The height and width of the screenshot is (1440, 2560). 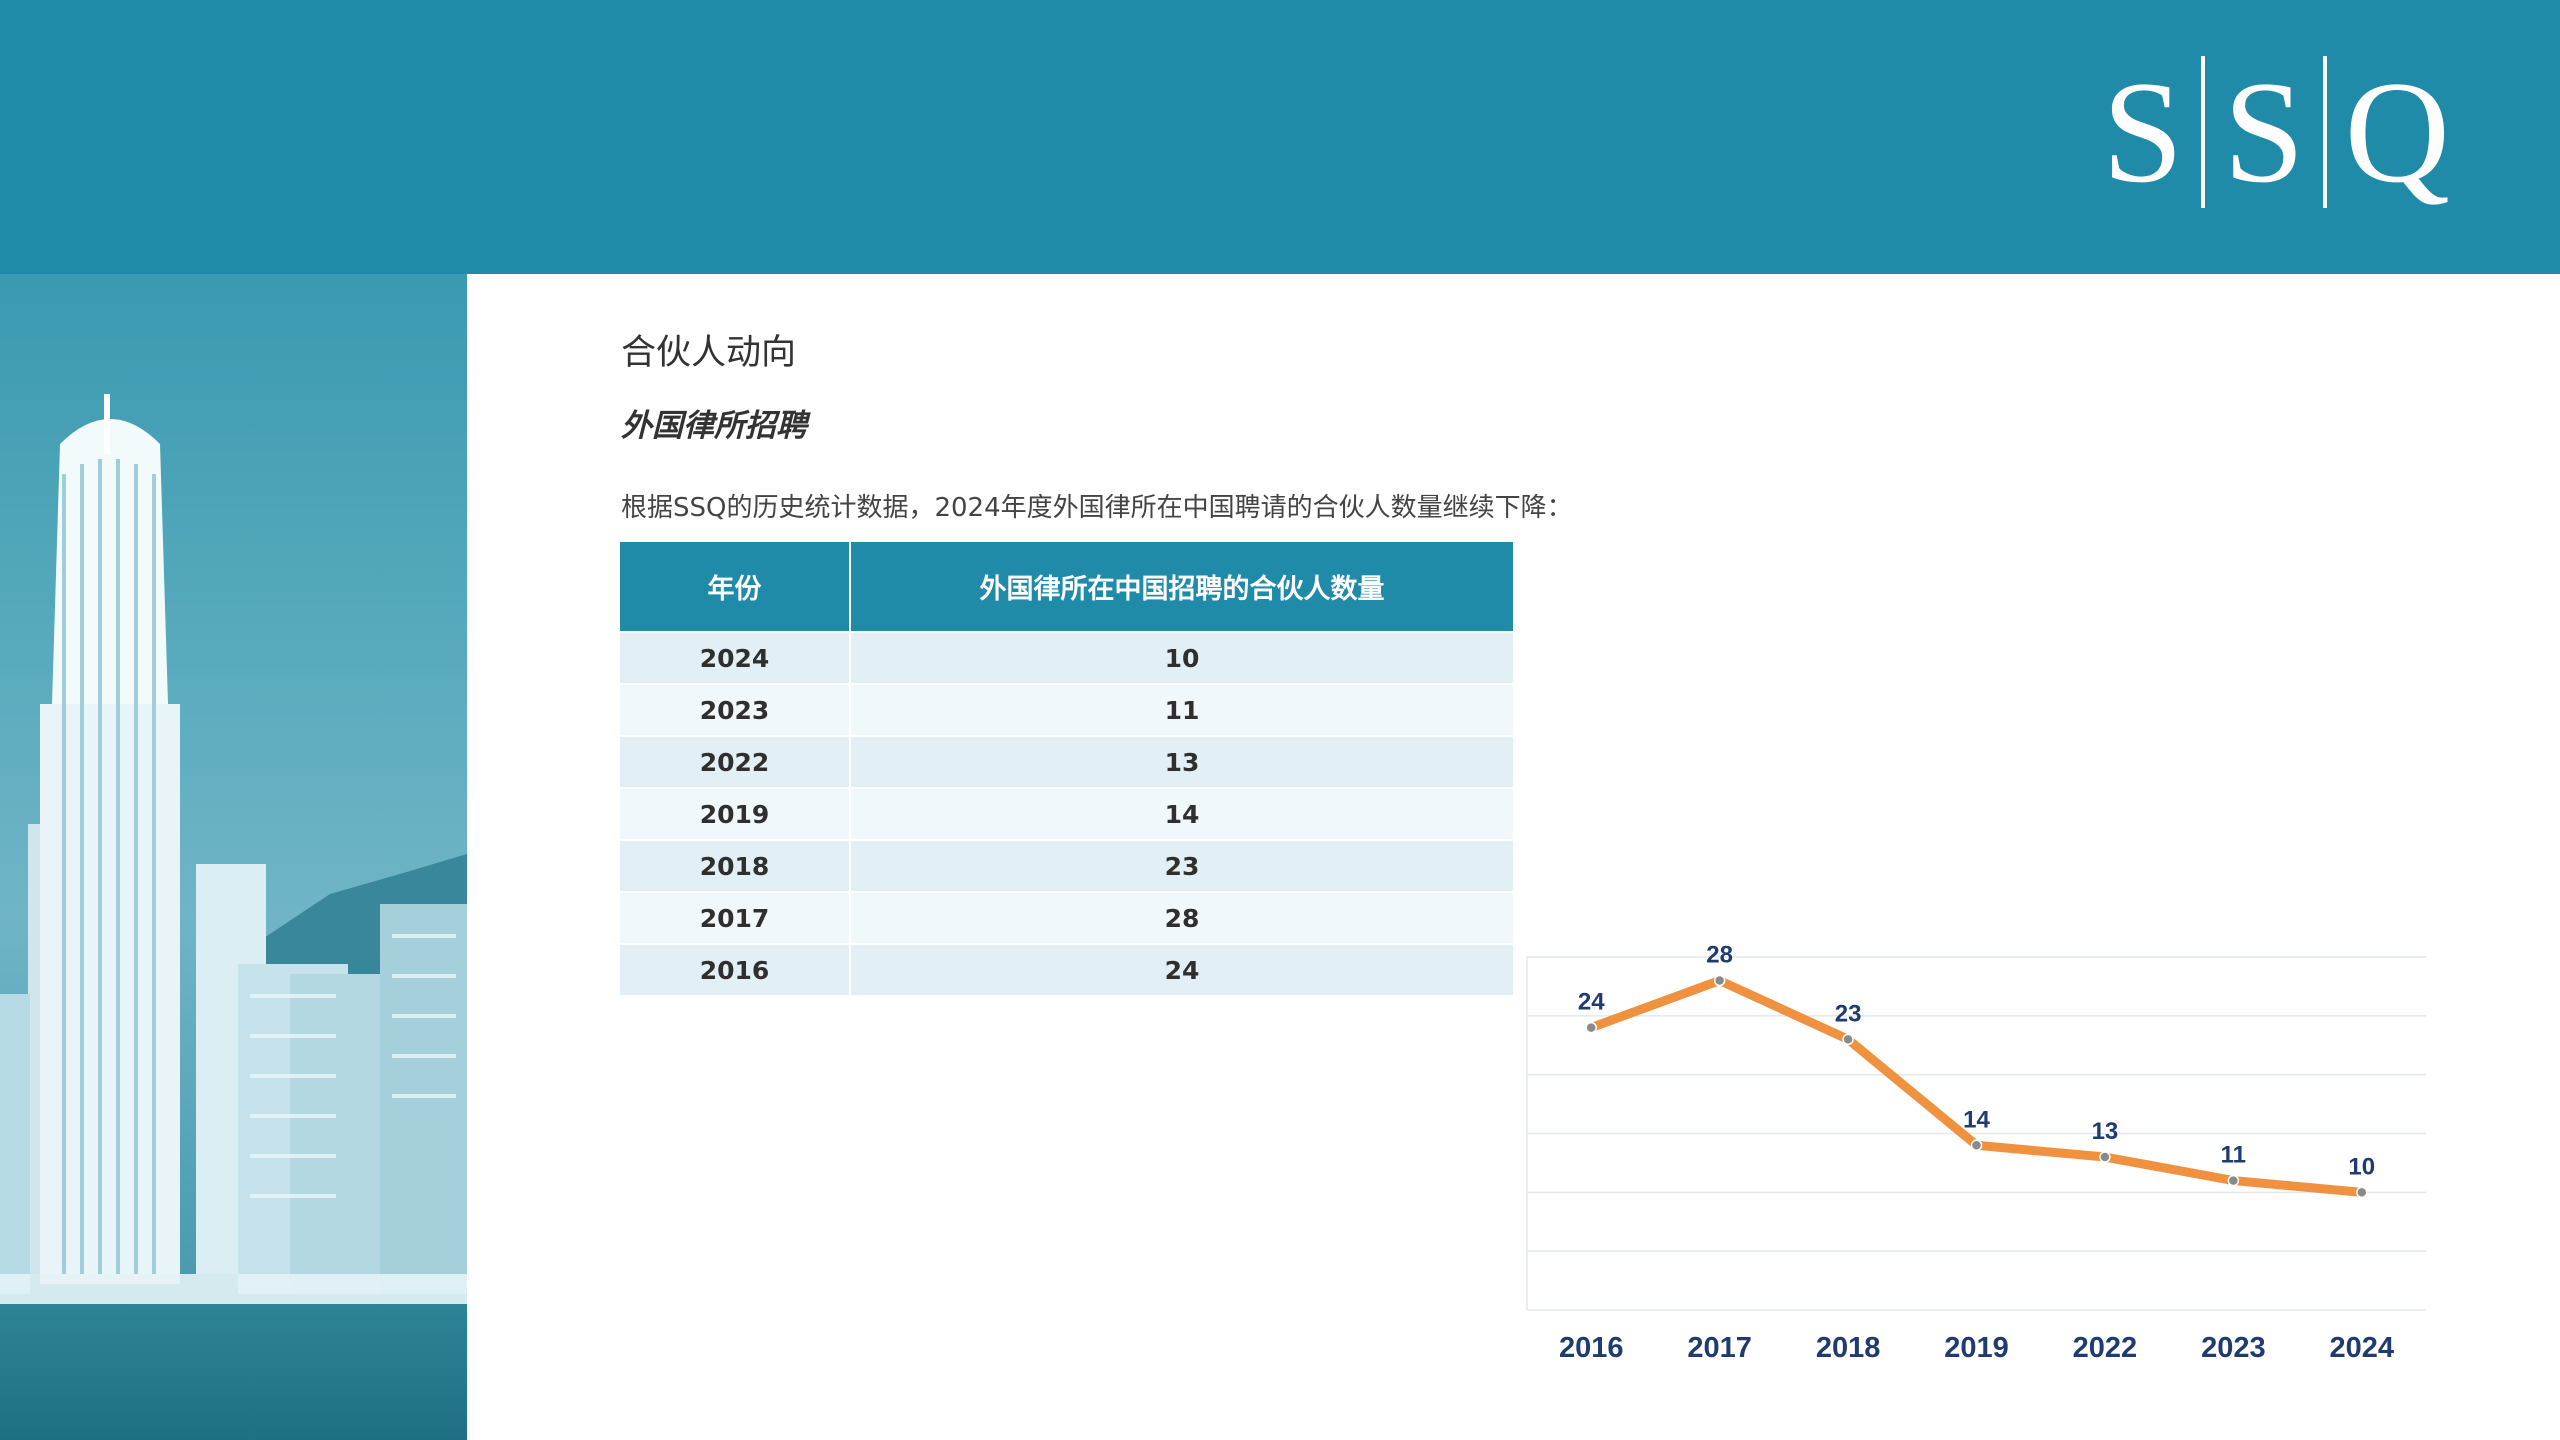 I want to click on skyline-photo, so click(x=233, y=857).